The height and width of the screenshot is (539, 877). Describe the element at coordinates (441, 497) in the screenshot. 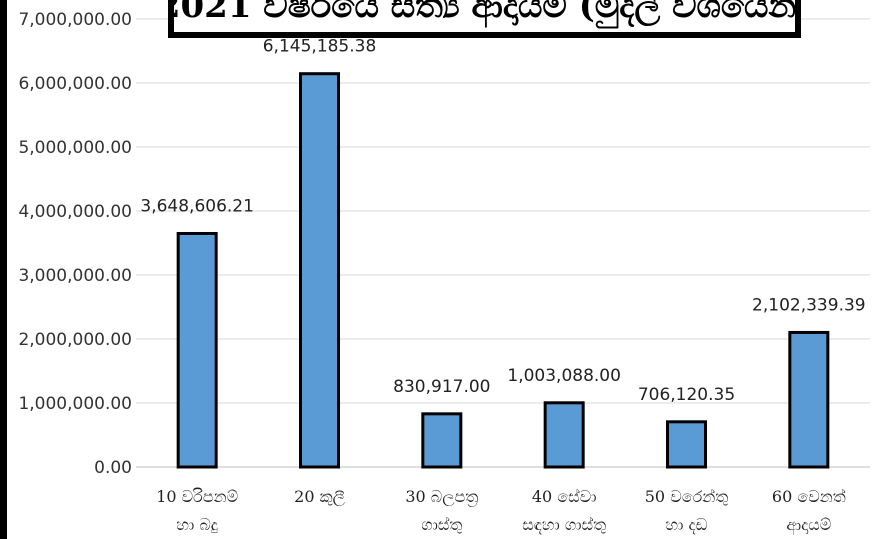

I see `category-label: 30 බලපත්‍ර` at that location.